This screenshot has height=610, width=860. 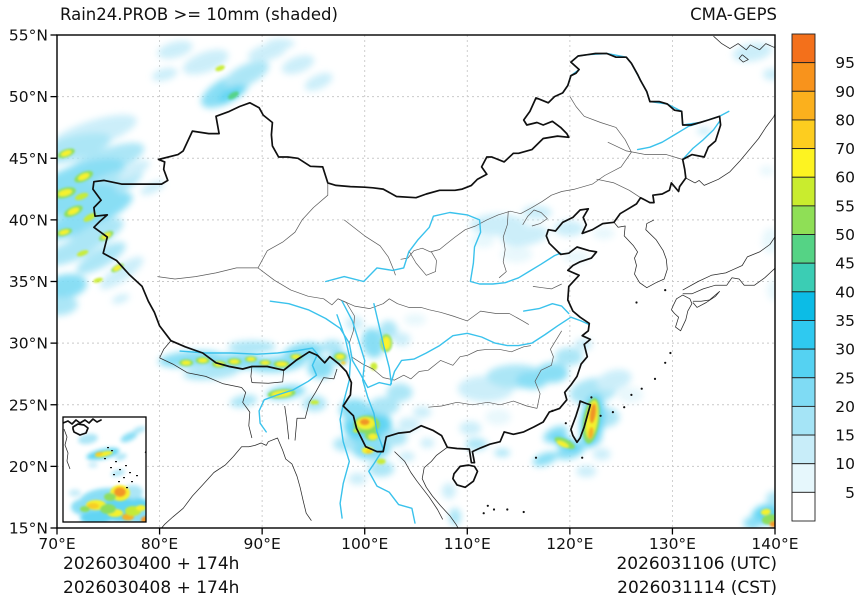 What do you see at coordinates (199, 14) in the screenshot?
I see `page-title: Rain24.PROB >= 10mm (shaded)` at bounding box center [199, 14].